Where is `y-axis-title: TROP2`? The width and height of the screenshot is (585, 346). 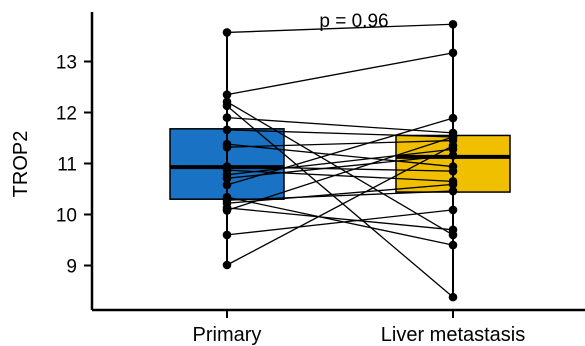 y-axis-title: TROP2 is located at coordinates (21, 164).